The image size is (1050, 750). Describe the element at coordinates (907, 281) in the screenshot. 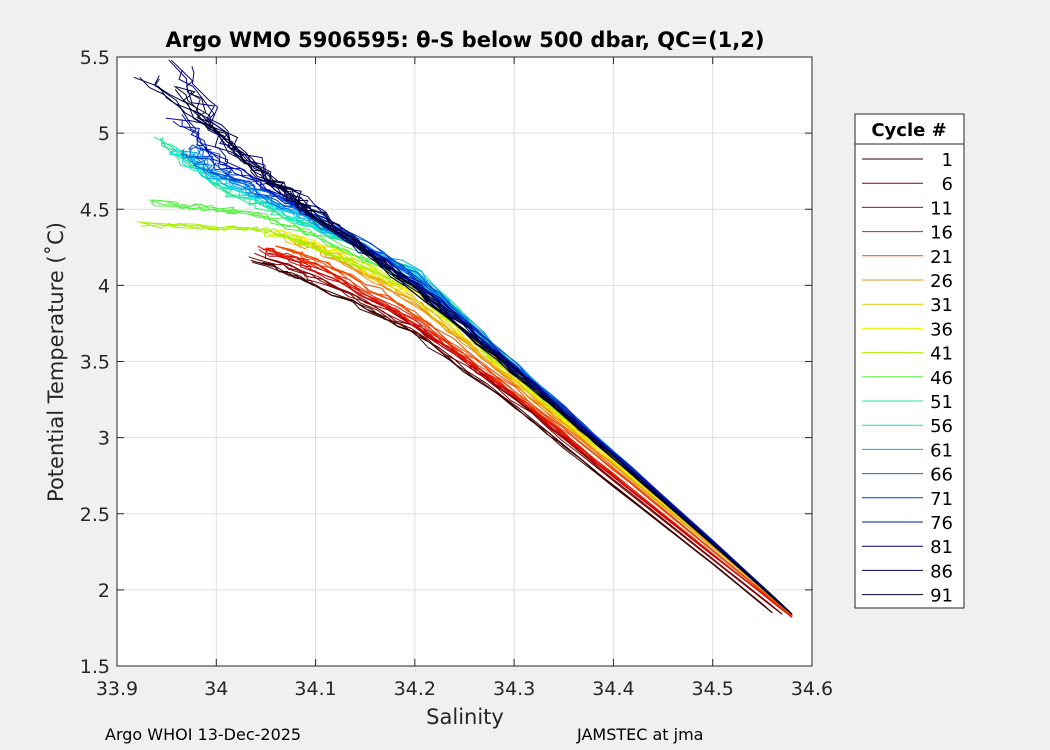

I see `legend-item: 26` at that location.